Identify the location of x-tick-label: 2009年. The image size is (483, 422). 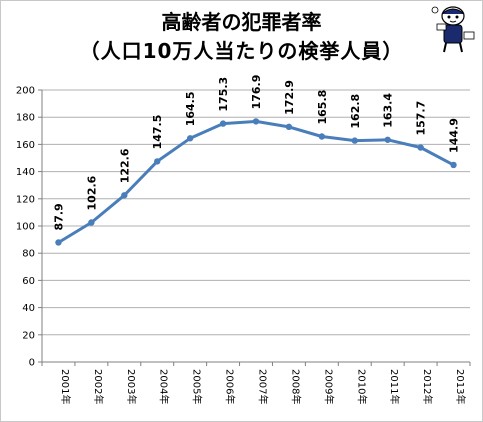
(328, 386).